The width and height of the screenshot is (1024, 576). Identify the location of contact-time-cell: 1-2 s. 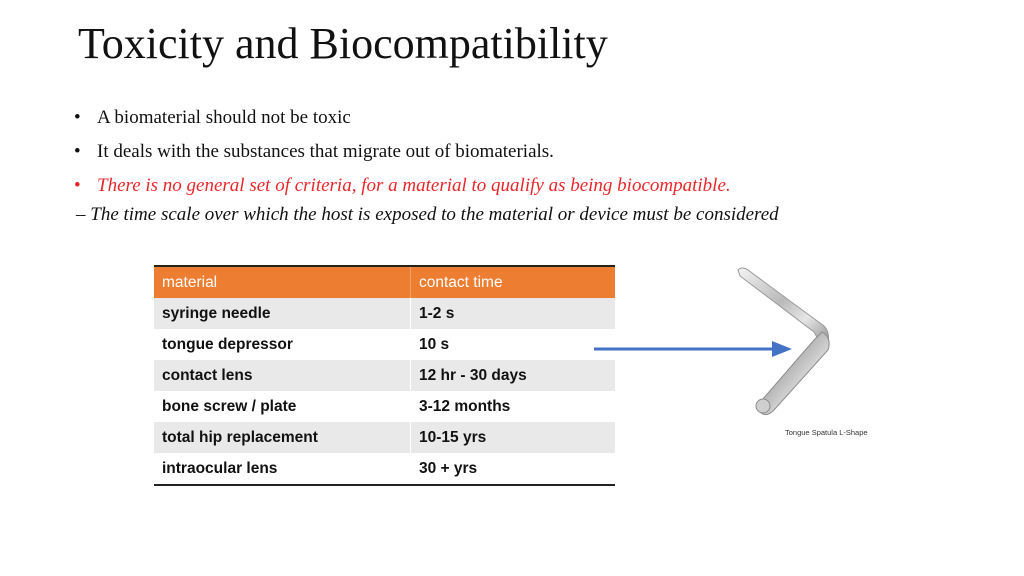
(512, 313).